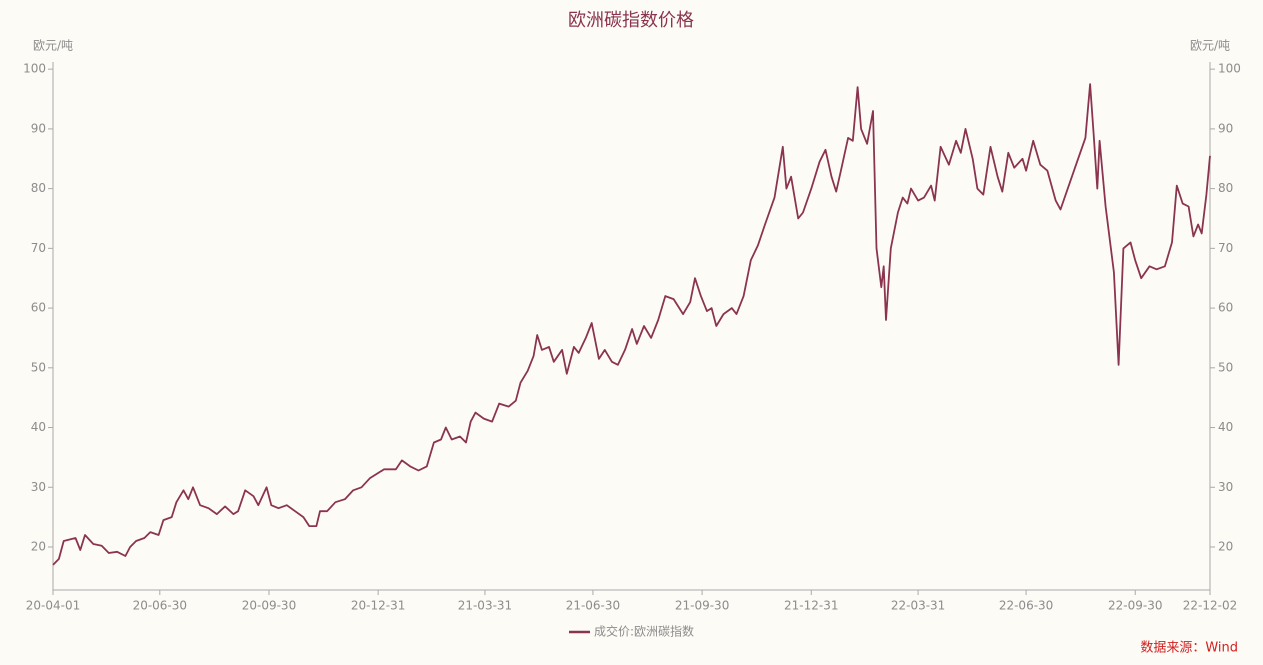 The image size is (1263, 665). What do you see at coordinates (1225, 308) in the screenshot?
I see `y2-tick-label: 60` at bounding box center [1225, 308].